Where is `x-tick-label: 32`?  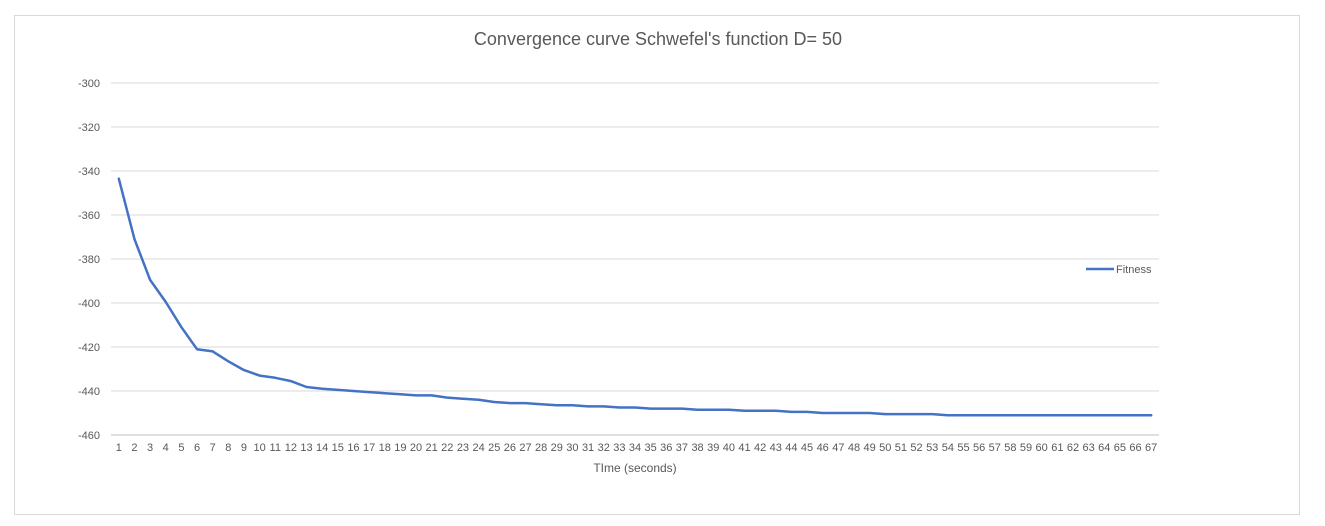
x-tick-label: 32 is located at coordinates (604, 448).